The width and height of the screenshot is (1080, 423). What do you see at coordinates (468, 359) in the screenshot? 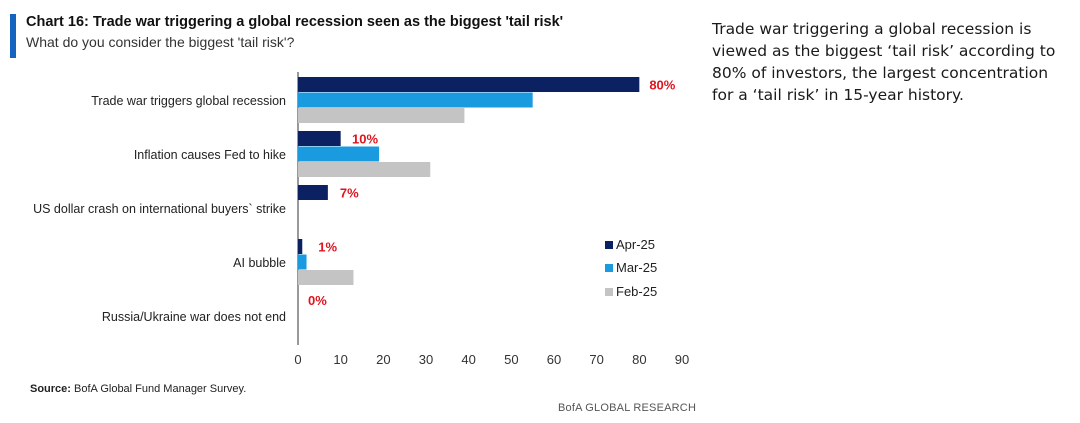
I see `x-tick-label-40: 40` at bounding box center [468, 359].